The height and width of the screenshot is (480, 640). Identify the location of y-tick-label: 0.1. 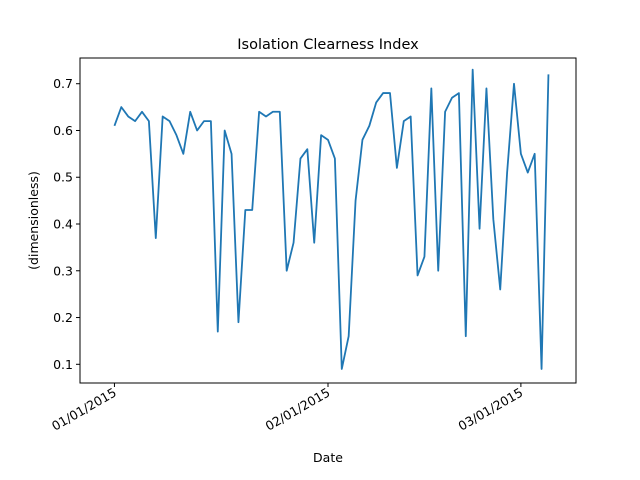
(63, 364).